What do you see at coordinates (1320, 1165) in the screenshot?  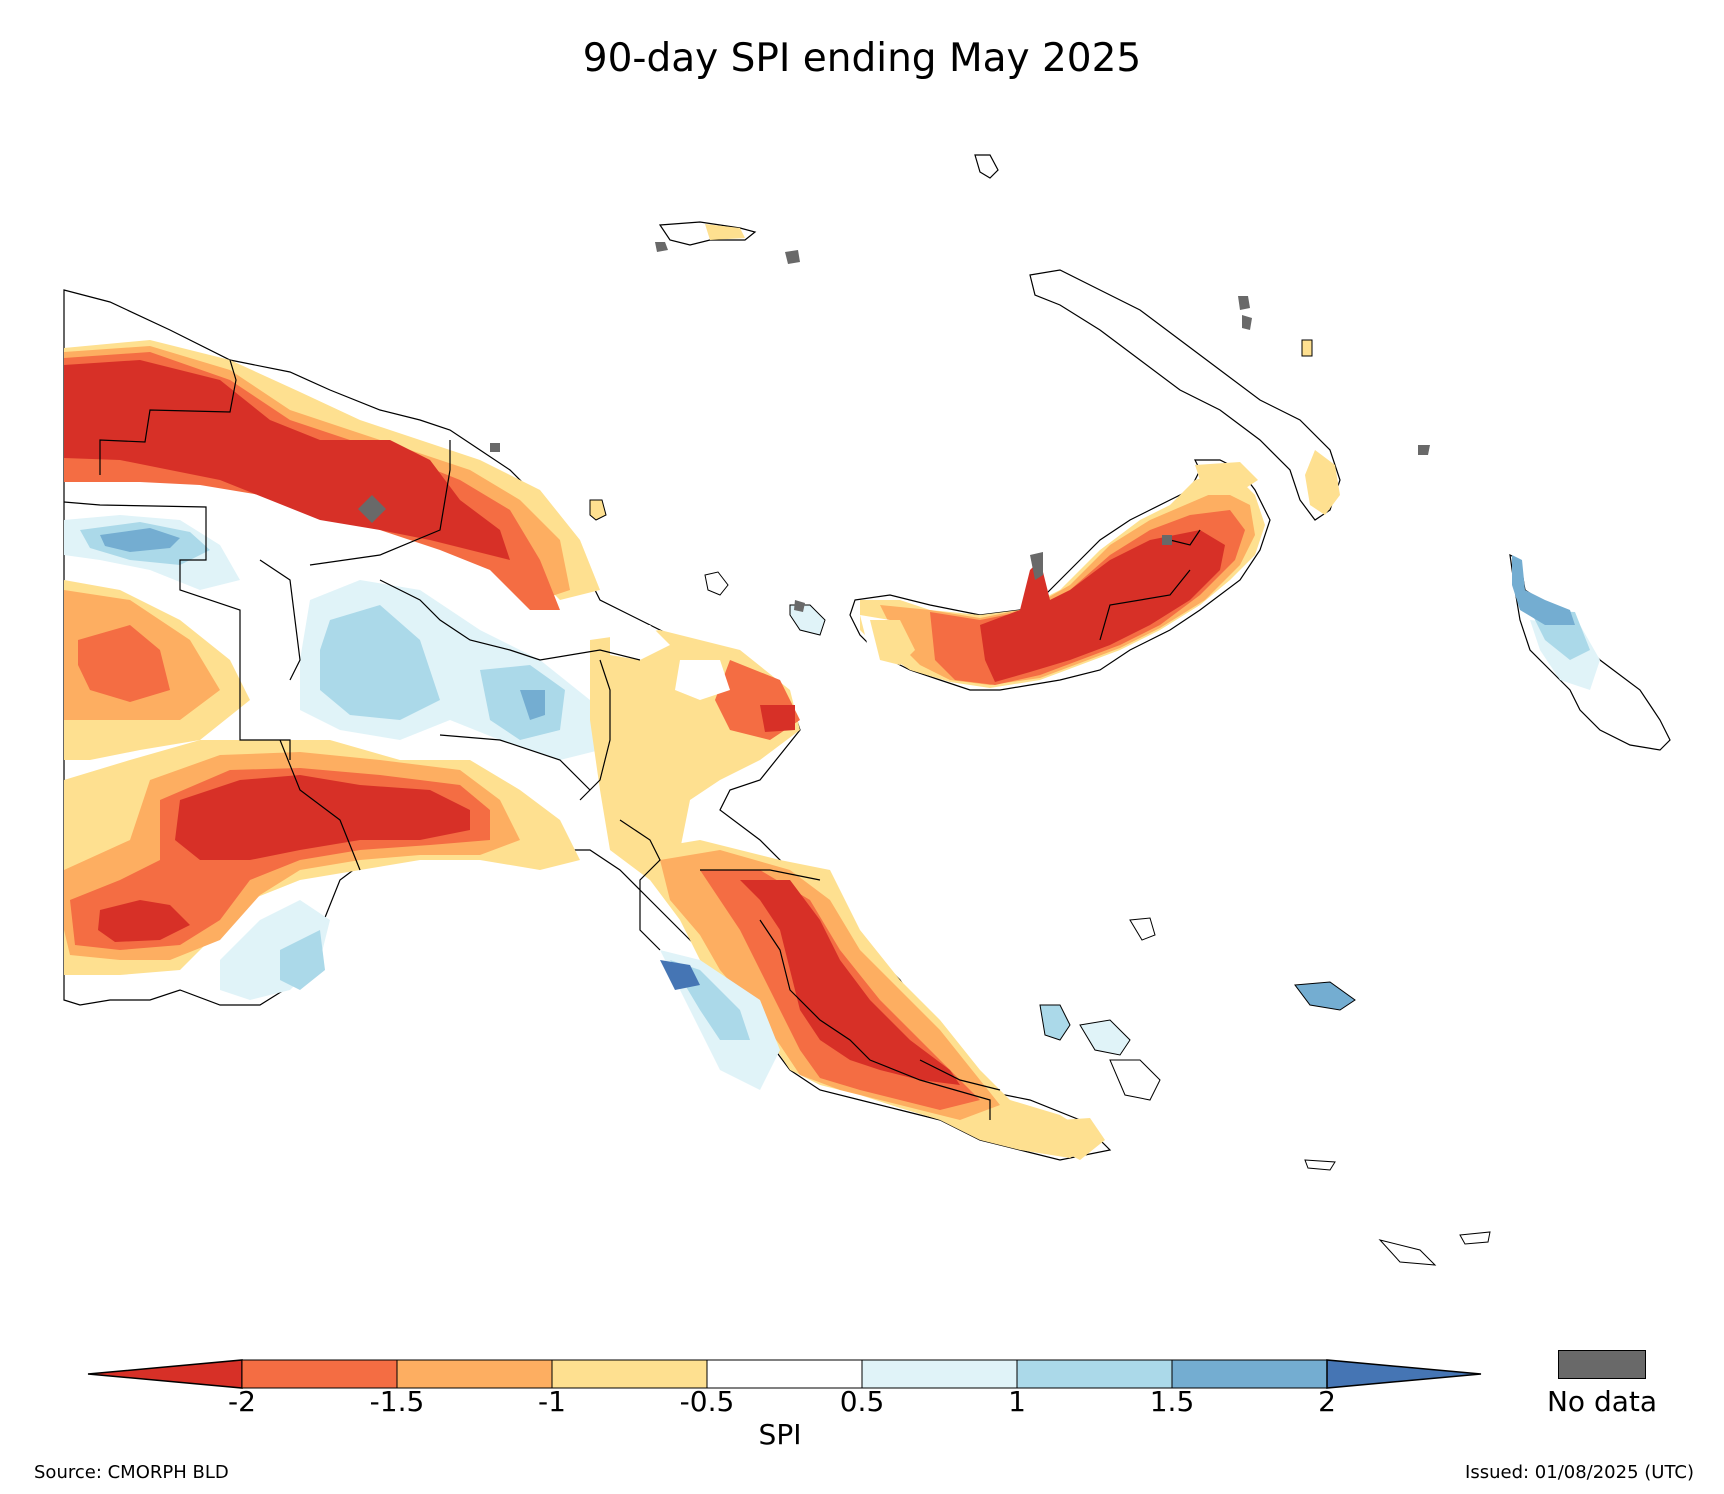 I see `misima-island` at bounding box center [1320, 1165].